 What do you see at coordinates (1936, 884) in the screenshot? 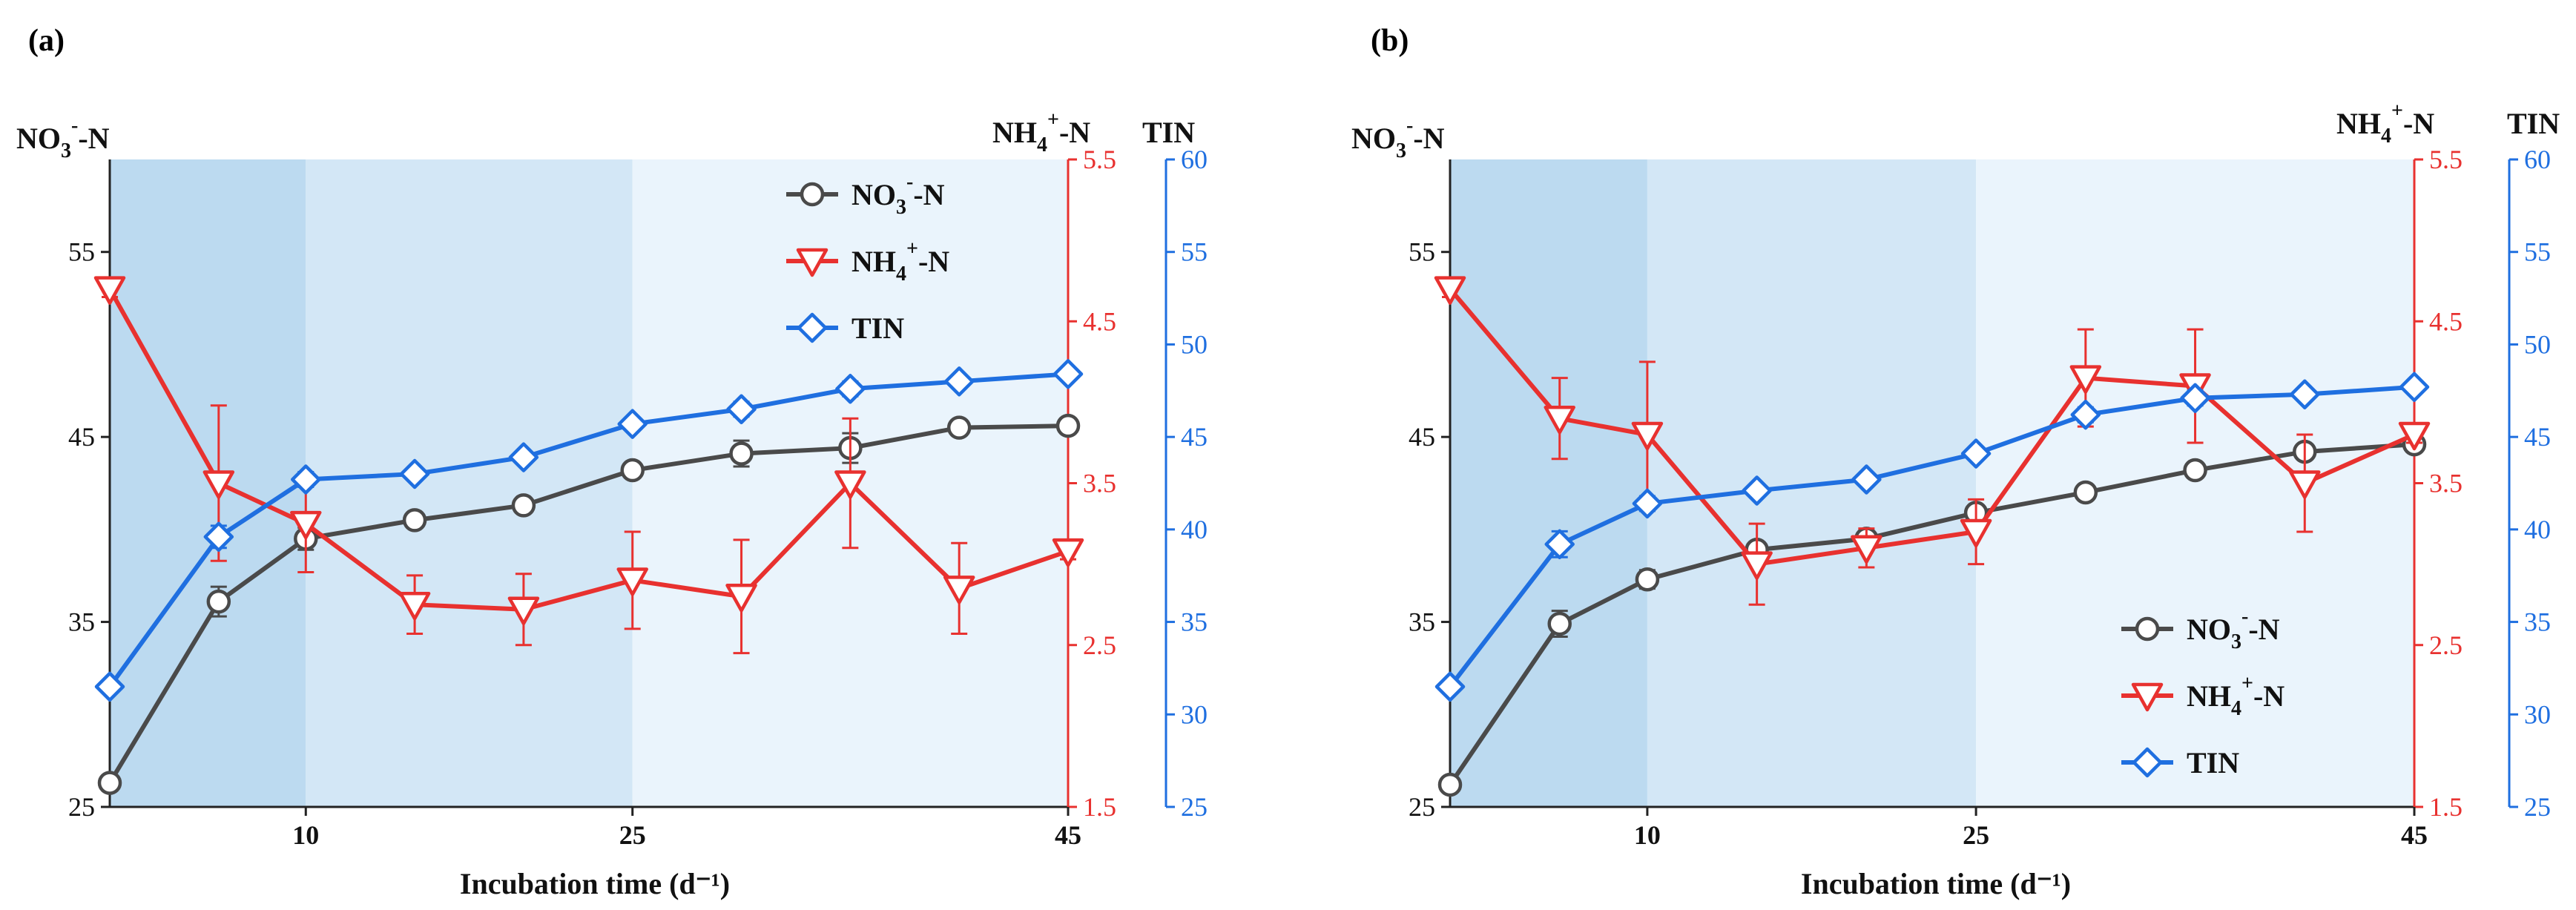
I see `x-axis-title: Incubation time (d⁻¹)` at bounding box center [1936, 884].